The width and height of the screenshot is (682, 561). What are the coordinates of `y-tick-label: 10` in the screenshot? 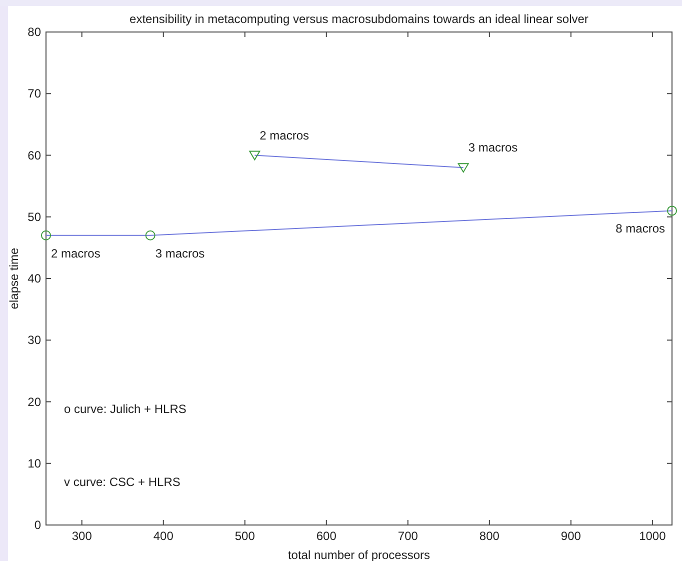 It's located at (35, 463).